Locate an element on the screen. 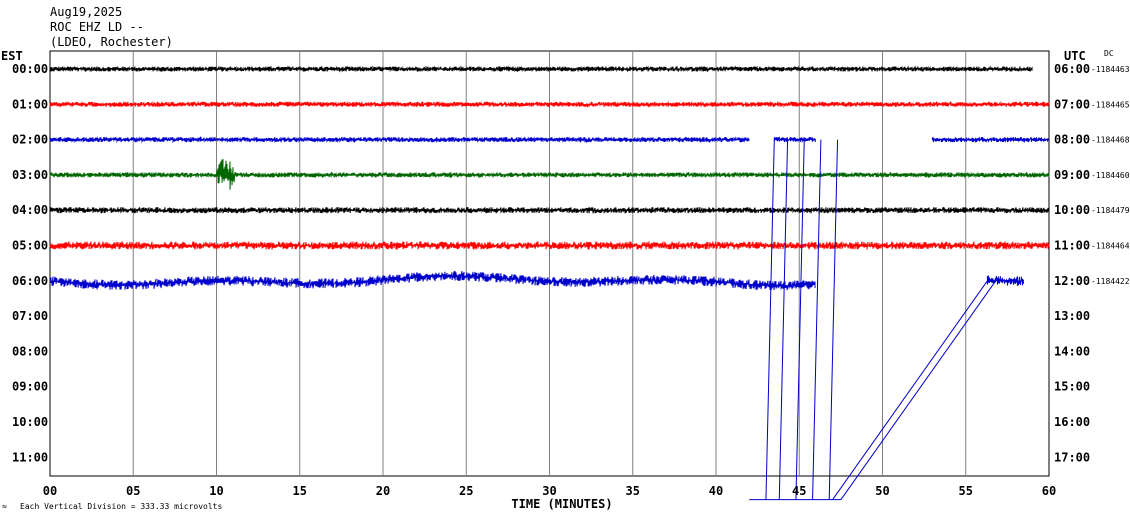  est-hour-label: 03:00 is located at coordinates (30, 175).